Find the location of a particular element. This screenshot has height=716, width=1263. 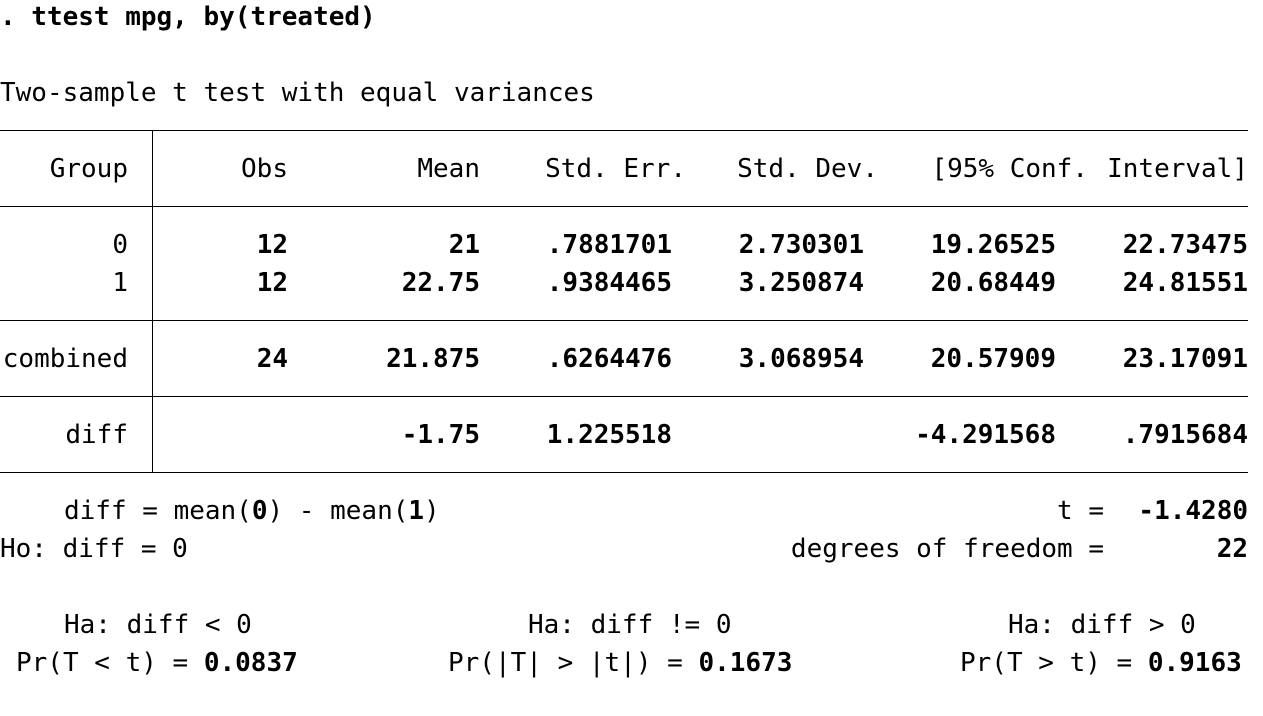

diff-def-prefix: diff = mean( is located at coordinates (158, 511).